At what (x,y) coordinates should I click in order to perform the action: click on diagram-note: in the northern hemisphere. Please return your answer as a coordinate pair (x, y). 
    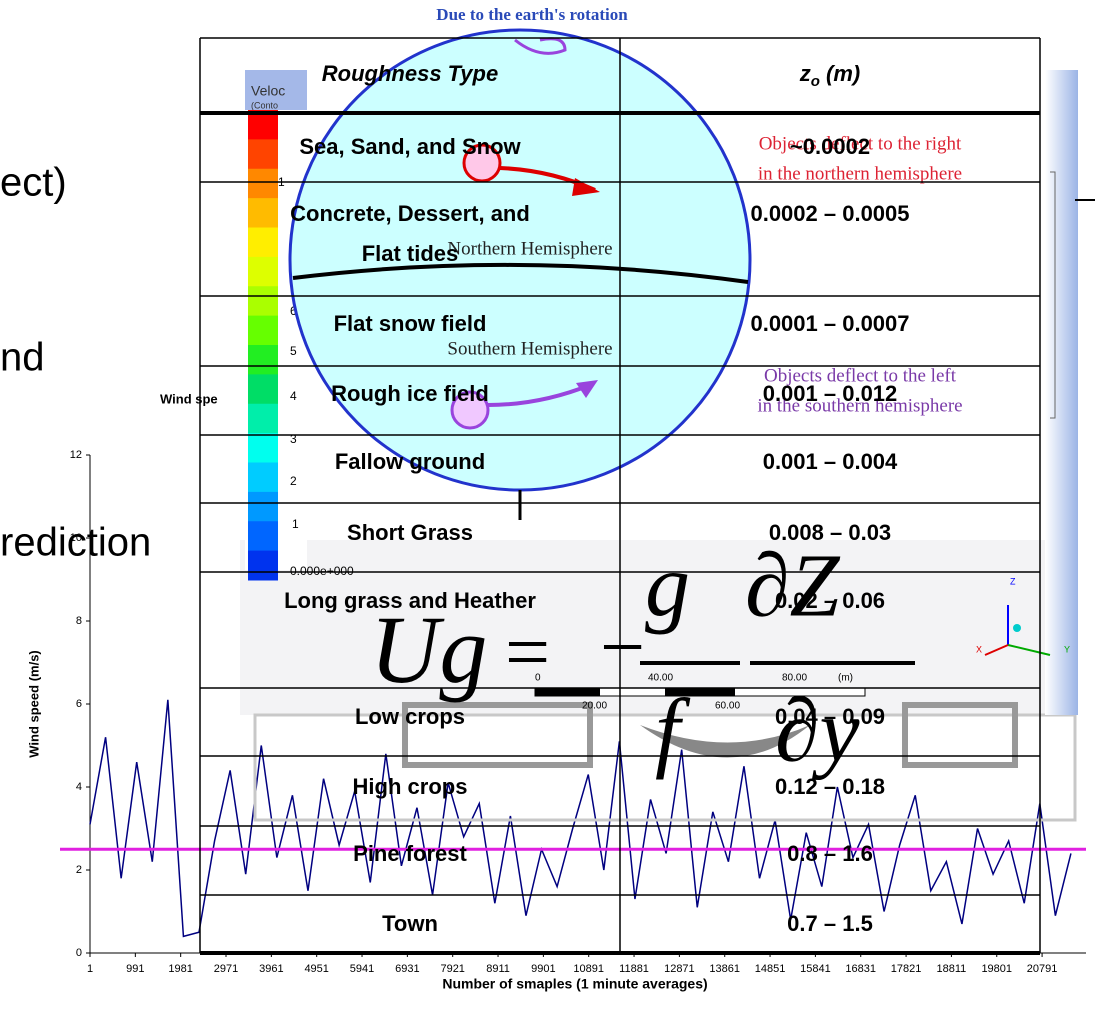
    Looking at the image, I should click on (860, 173).